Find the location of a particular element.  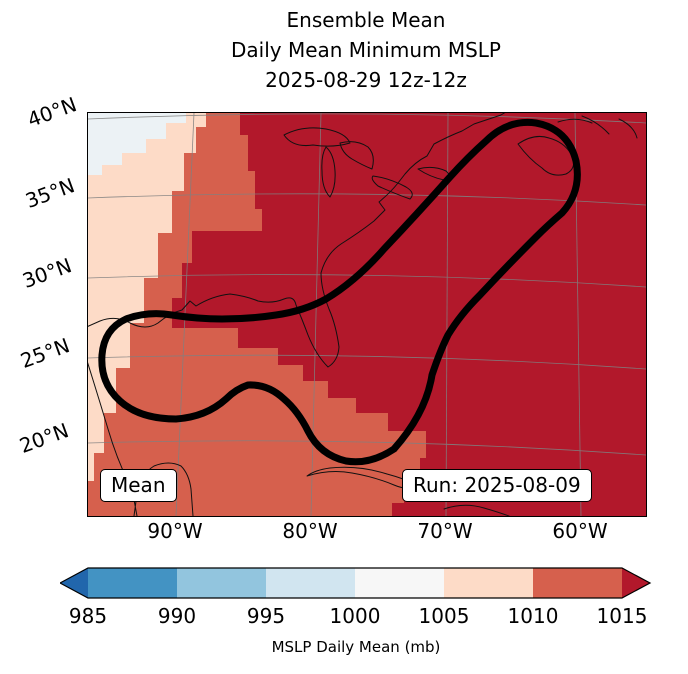

run-box-label: Run: 2025-08-09 is located at coordinates (497, 485).